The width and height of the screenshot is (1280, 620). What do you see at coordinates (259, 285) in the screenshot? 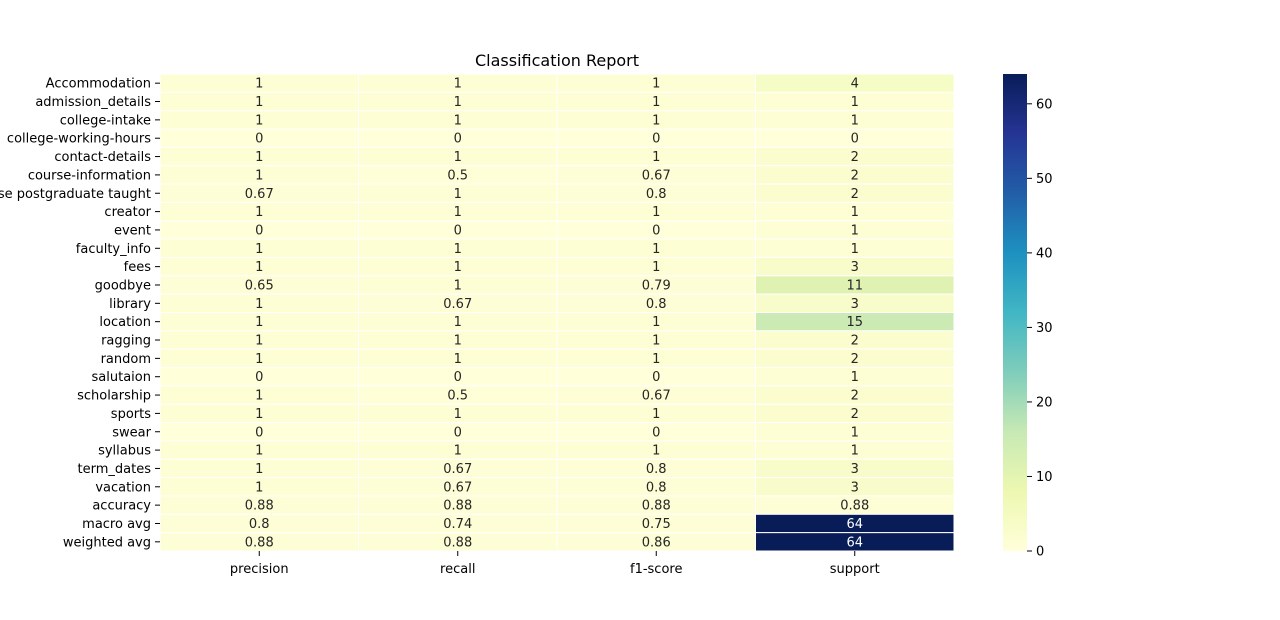
I see `cell-value-label: 0.65` at bounding box center [259, 285].